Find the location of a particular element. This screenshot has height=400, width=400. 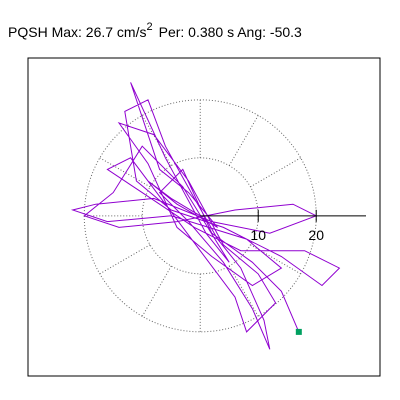

title-end: Per: 0.380 s Ang: -50.3 is located at coordinates (230, 32).